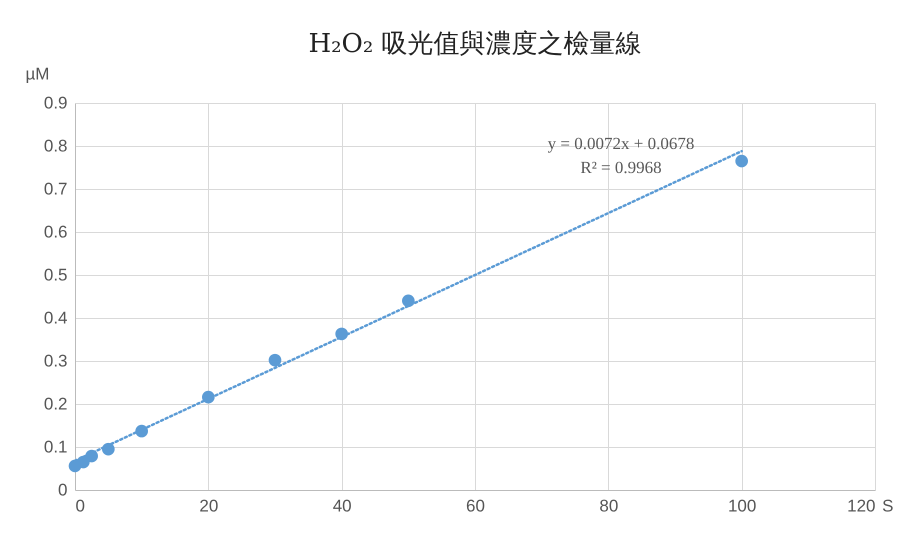 The height and width of the screenshot is (546, 906). What do you see at coordinates (56, 232) in the screenshot?
I see `y-tick-label: 0.6` at bounding box center [56, 232].